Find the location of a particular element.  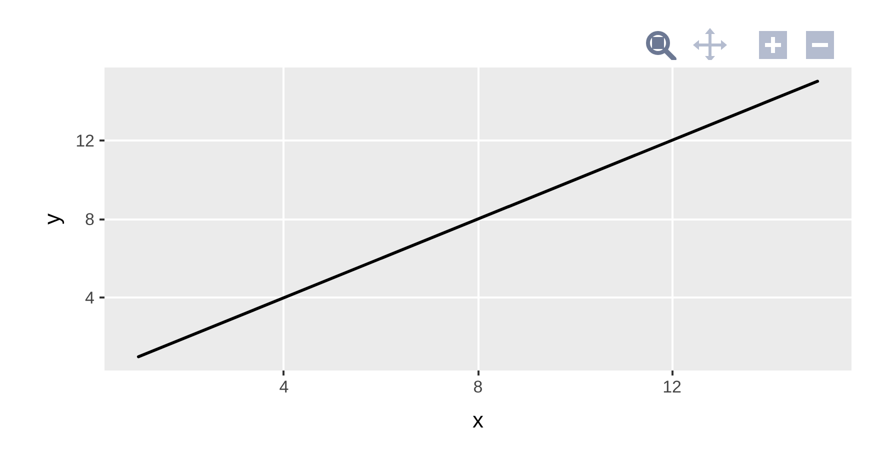

y-tick-label: 4 is located at coordinates (90, 298).